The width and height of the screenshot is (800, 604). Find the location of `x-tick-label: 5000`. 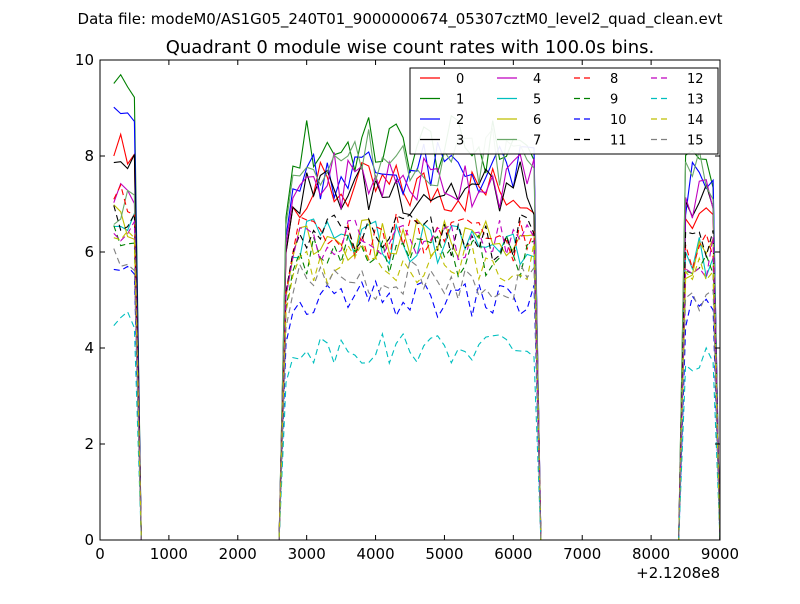

x-tick-label: 5000 is located at coordinates (444, 554).